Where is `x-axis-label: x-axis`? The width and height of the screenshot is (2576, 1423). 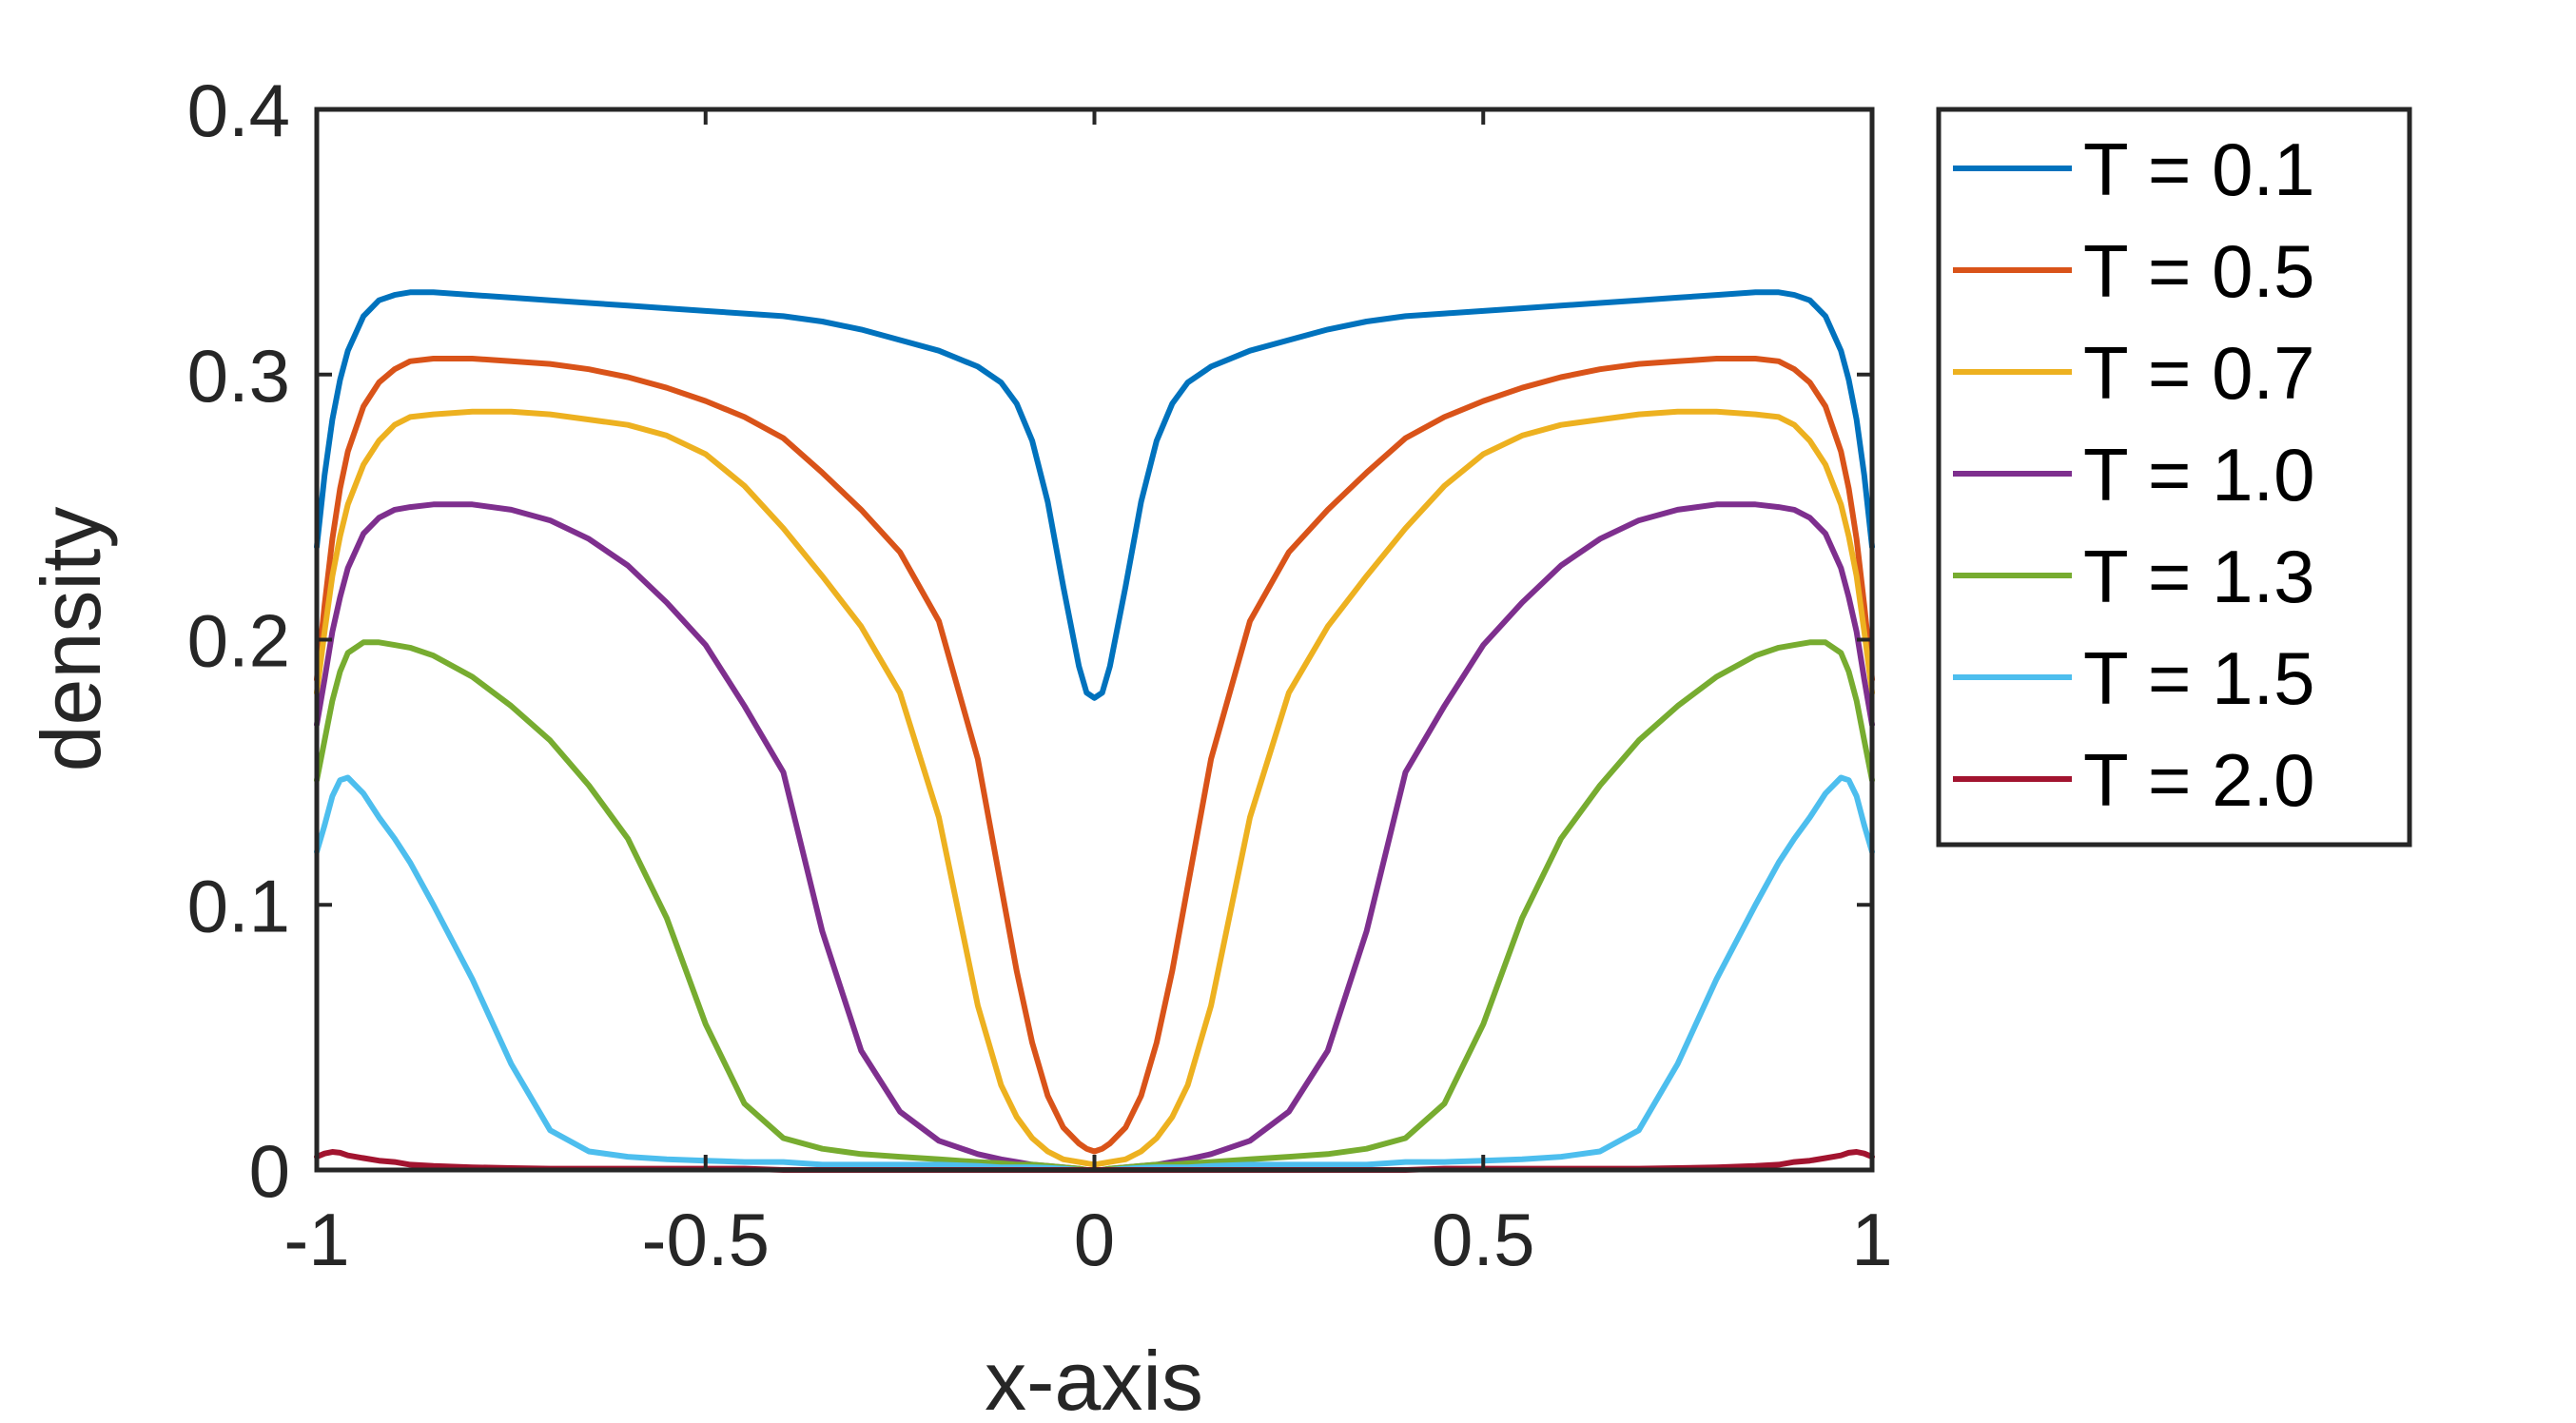
x-axis-label: x-axis is located at coordinates (1094, 1378).